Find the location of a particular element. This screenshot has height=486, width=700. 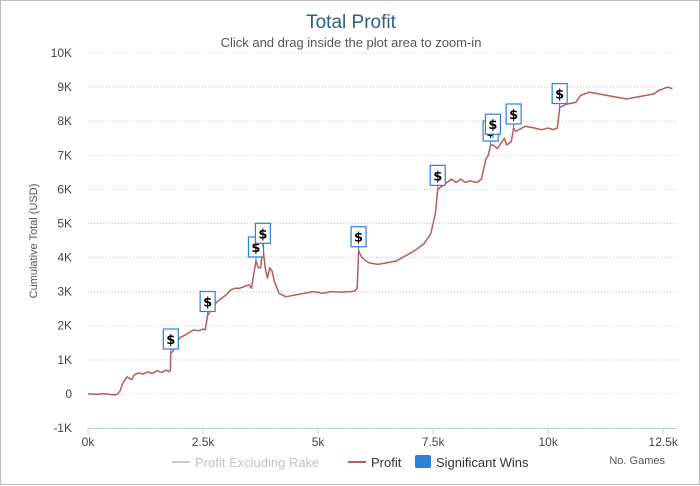

legend-label-profit: Profit is located at coordinates (386, 462).